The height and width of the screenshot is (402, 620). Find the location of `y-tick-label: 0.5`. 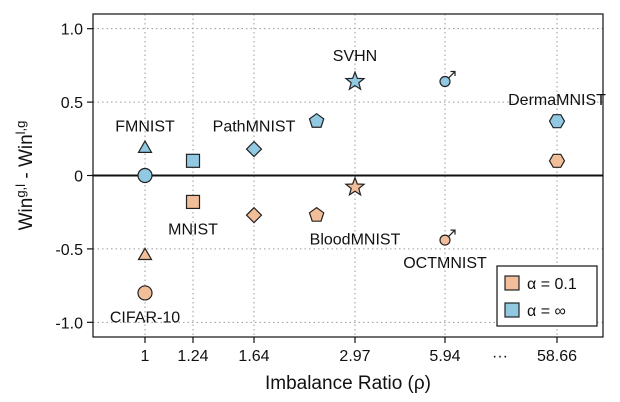

y-tick-label: 0.5 is located at coordinates (72, 103).